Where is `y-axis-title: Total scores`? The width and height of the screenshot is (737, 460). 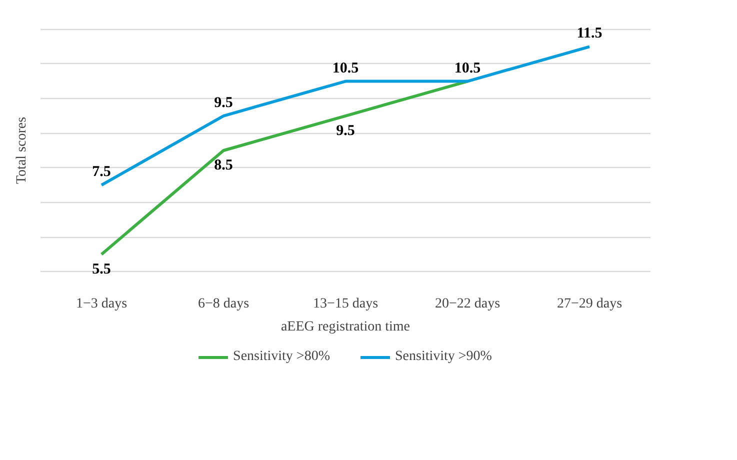 y-axis-title: Total scores is located at coordinates (22, 150).